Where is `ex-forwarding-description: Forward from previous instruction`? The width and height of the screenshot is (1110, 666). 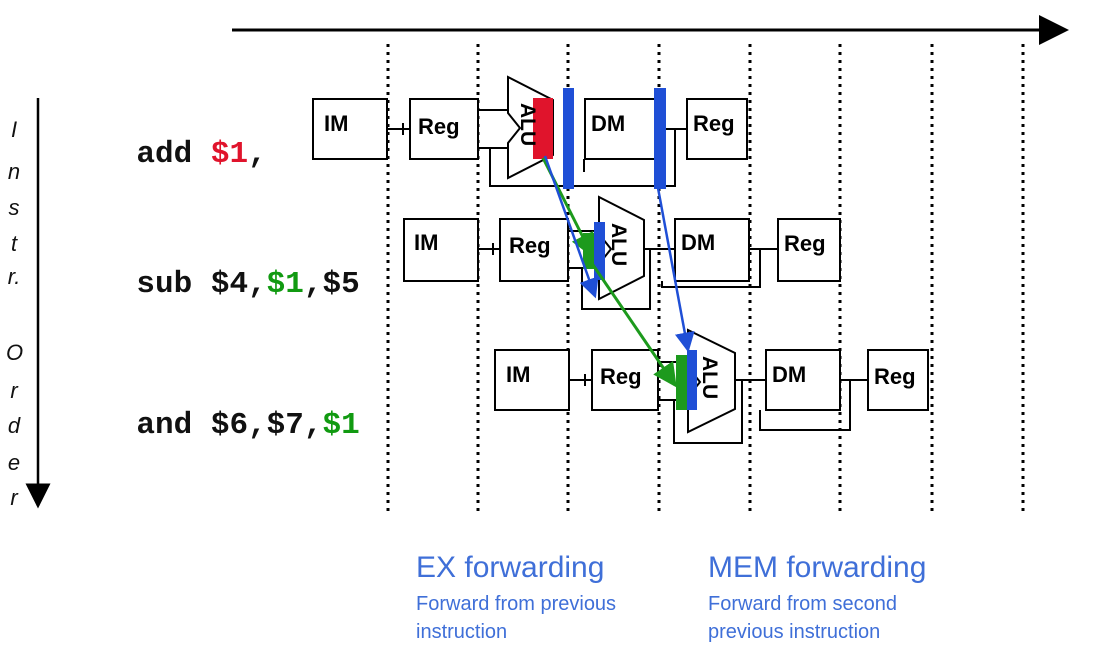 ex-forwarding-description: Forward from previous instruction is located at coordinates (516, 618).